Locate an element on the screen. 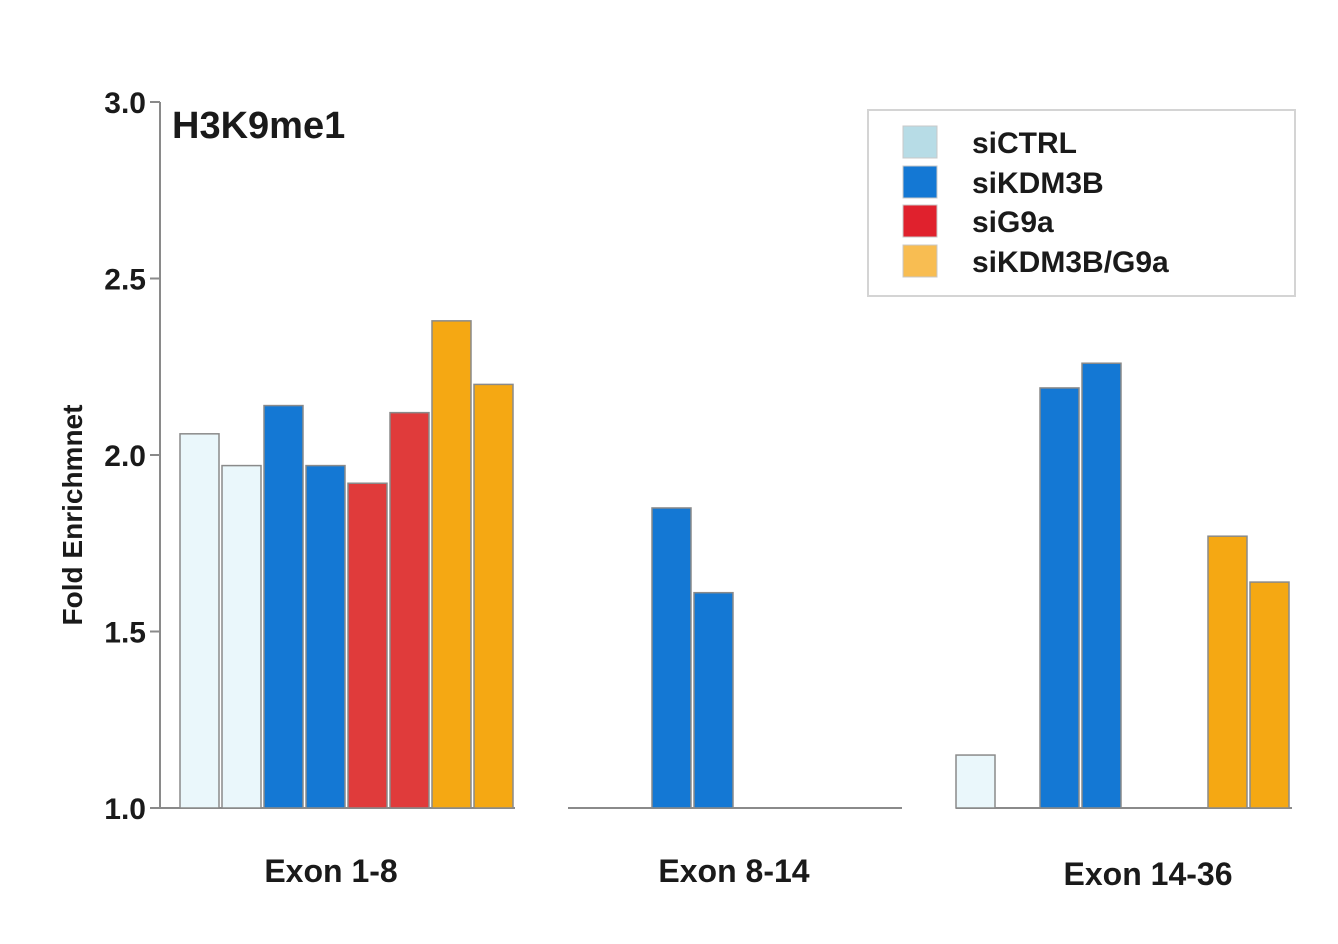 This screenshot has width=1338, height=944. legend-label: siKDM3B/G9a is located at coordinates (1070, 262).